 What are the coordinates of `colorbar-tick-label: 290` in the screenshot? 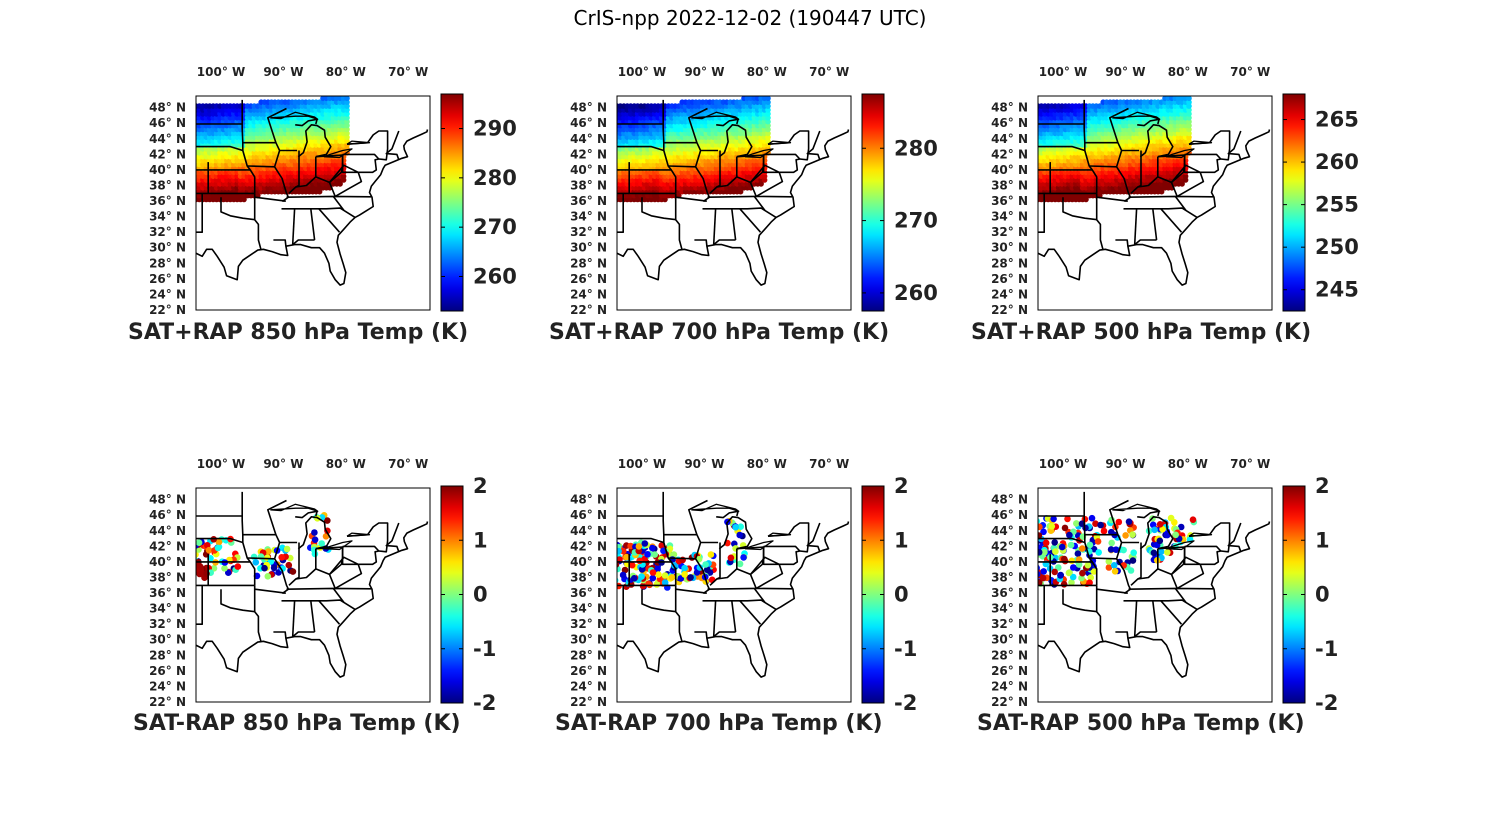 It's located at (495, 129).